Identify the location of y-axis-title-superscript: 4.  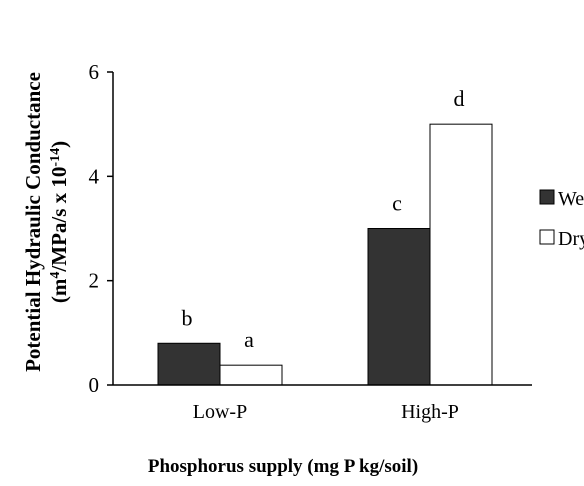
(55, 275).